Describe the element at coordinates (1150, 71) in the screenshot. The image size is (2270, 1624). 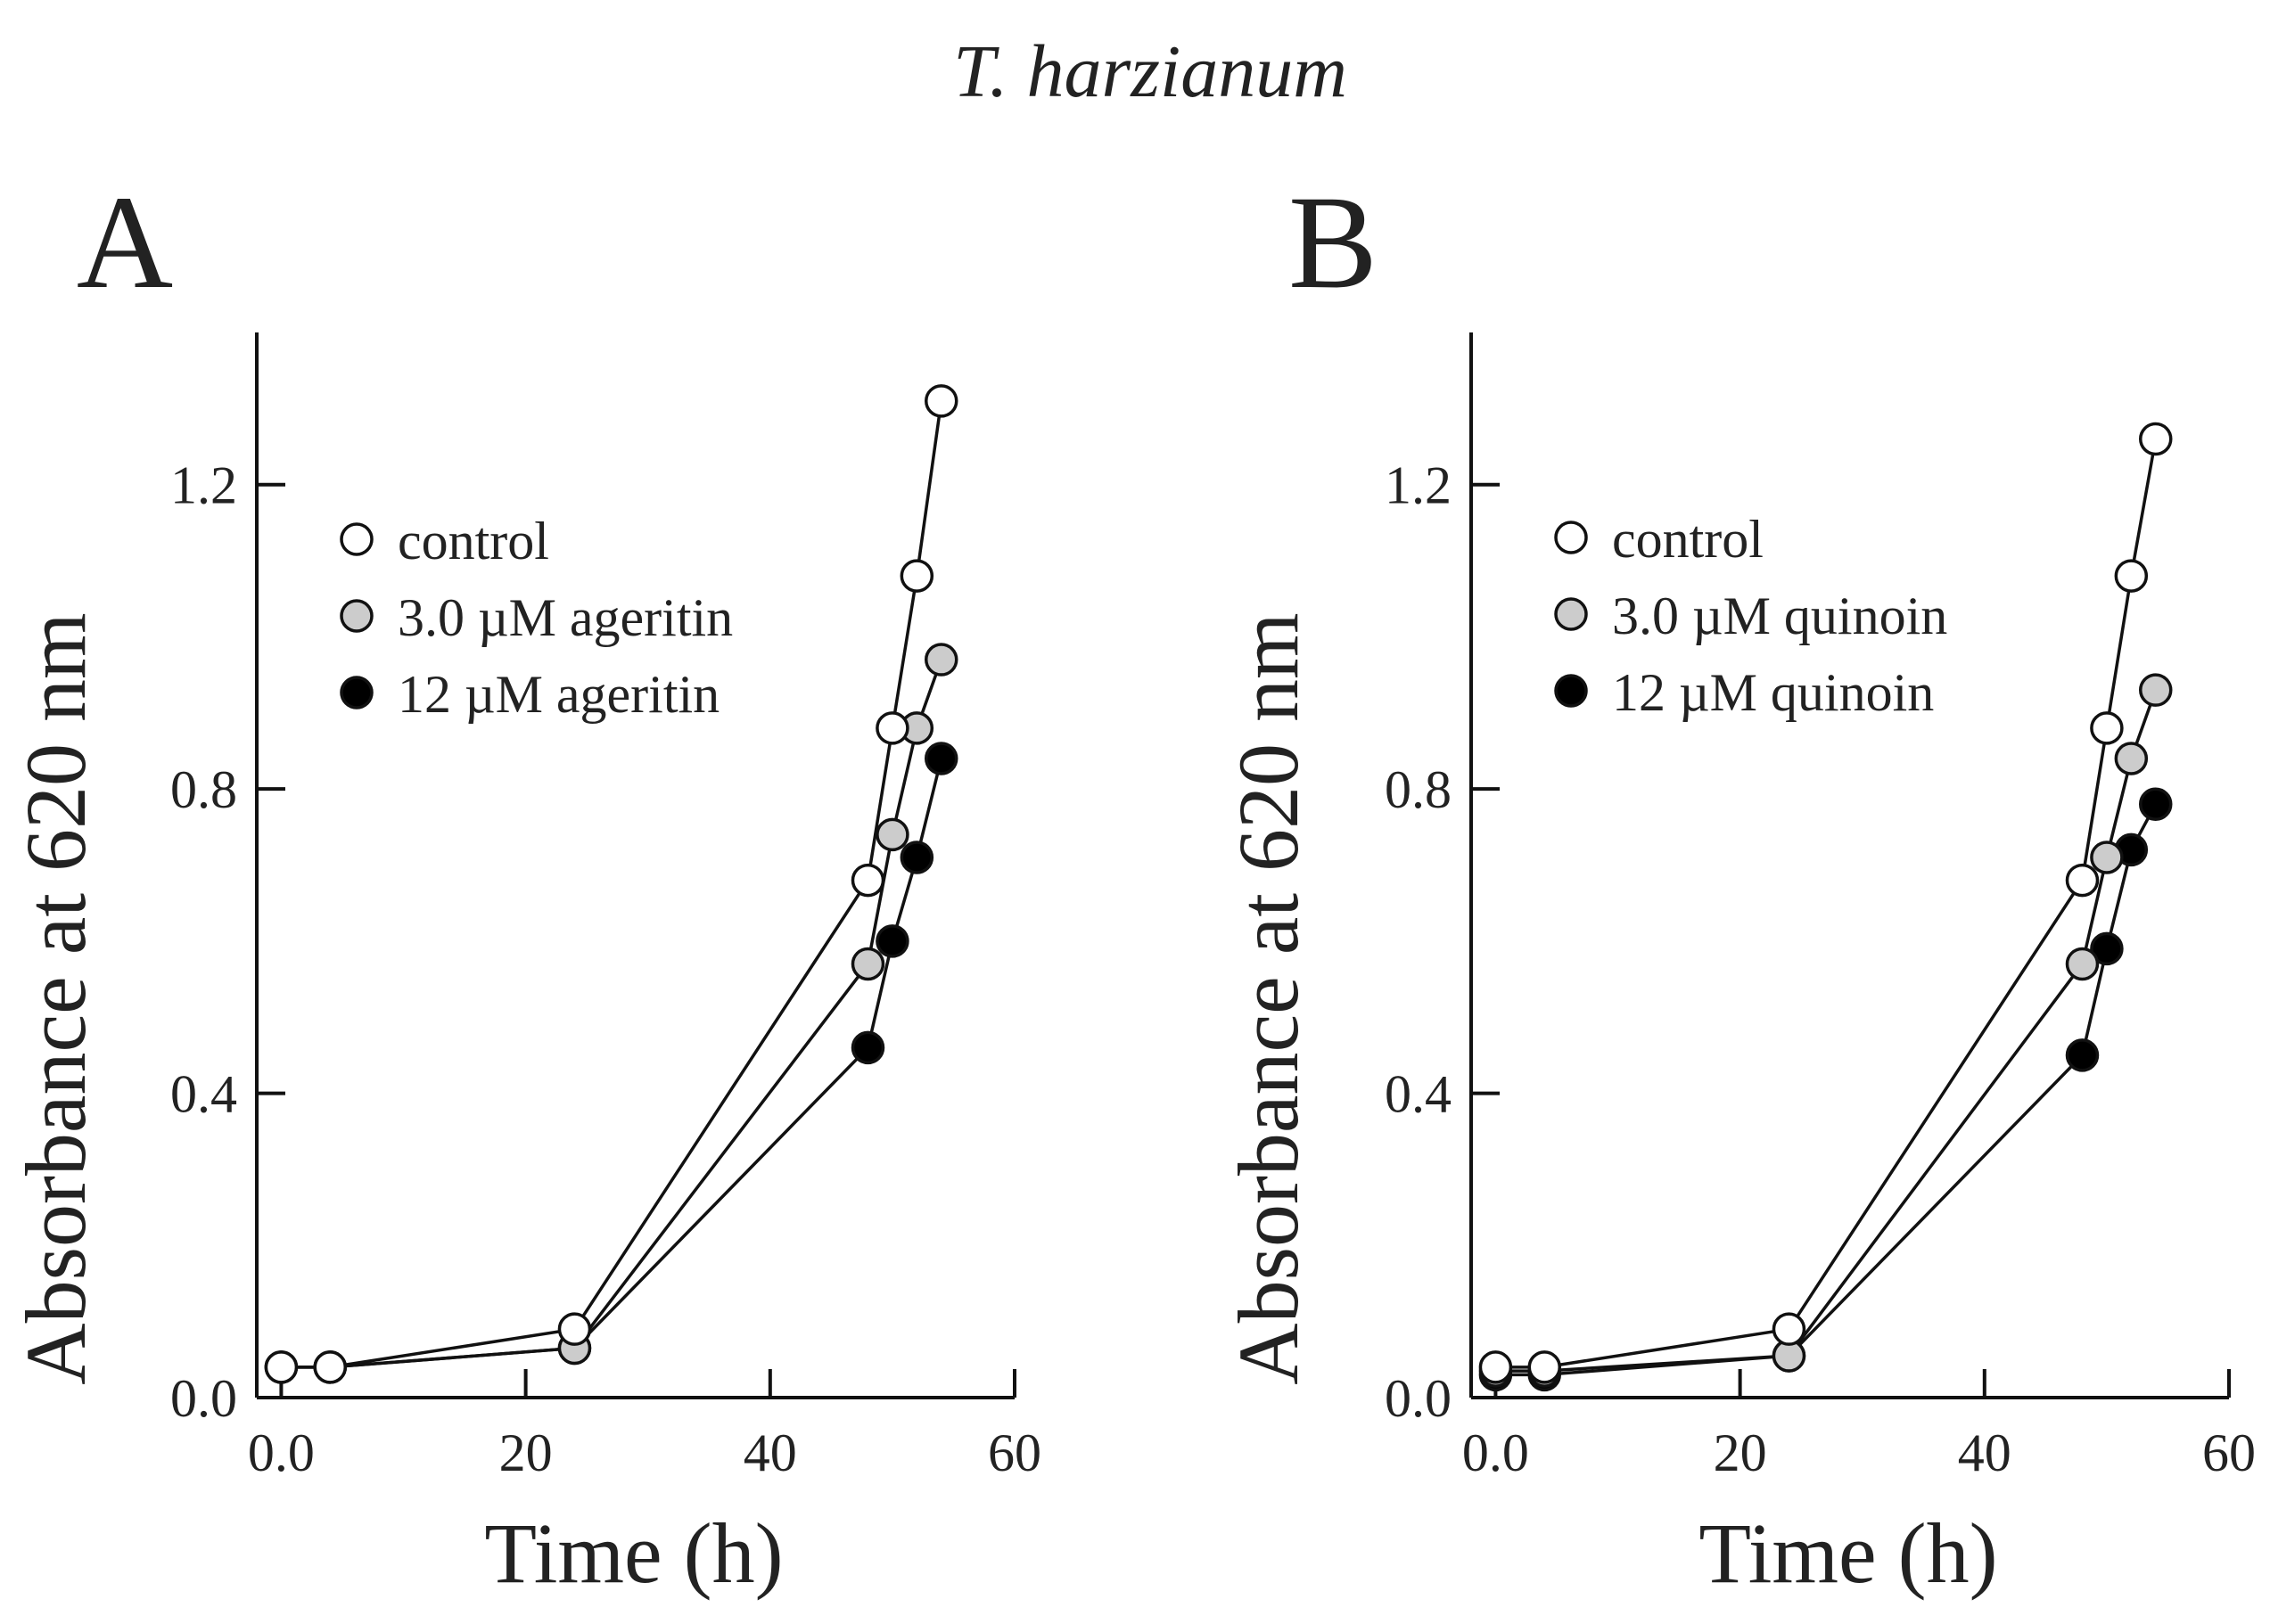
I see `figure-suptitle: T. harzianum` at that location.